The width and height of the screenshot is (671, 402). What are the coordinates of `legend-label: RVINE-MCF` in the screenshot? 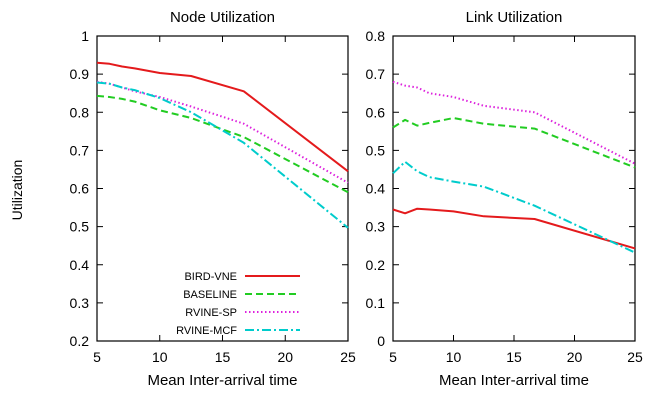 It's located at (206, 331).